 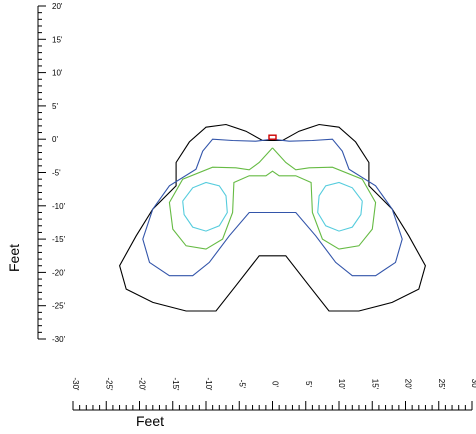 What do you see at coordinates (108, 384) in the screenshot?
I see `x-tick-label: -25'` at bounding box center [108, 384].